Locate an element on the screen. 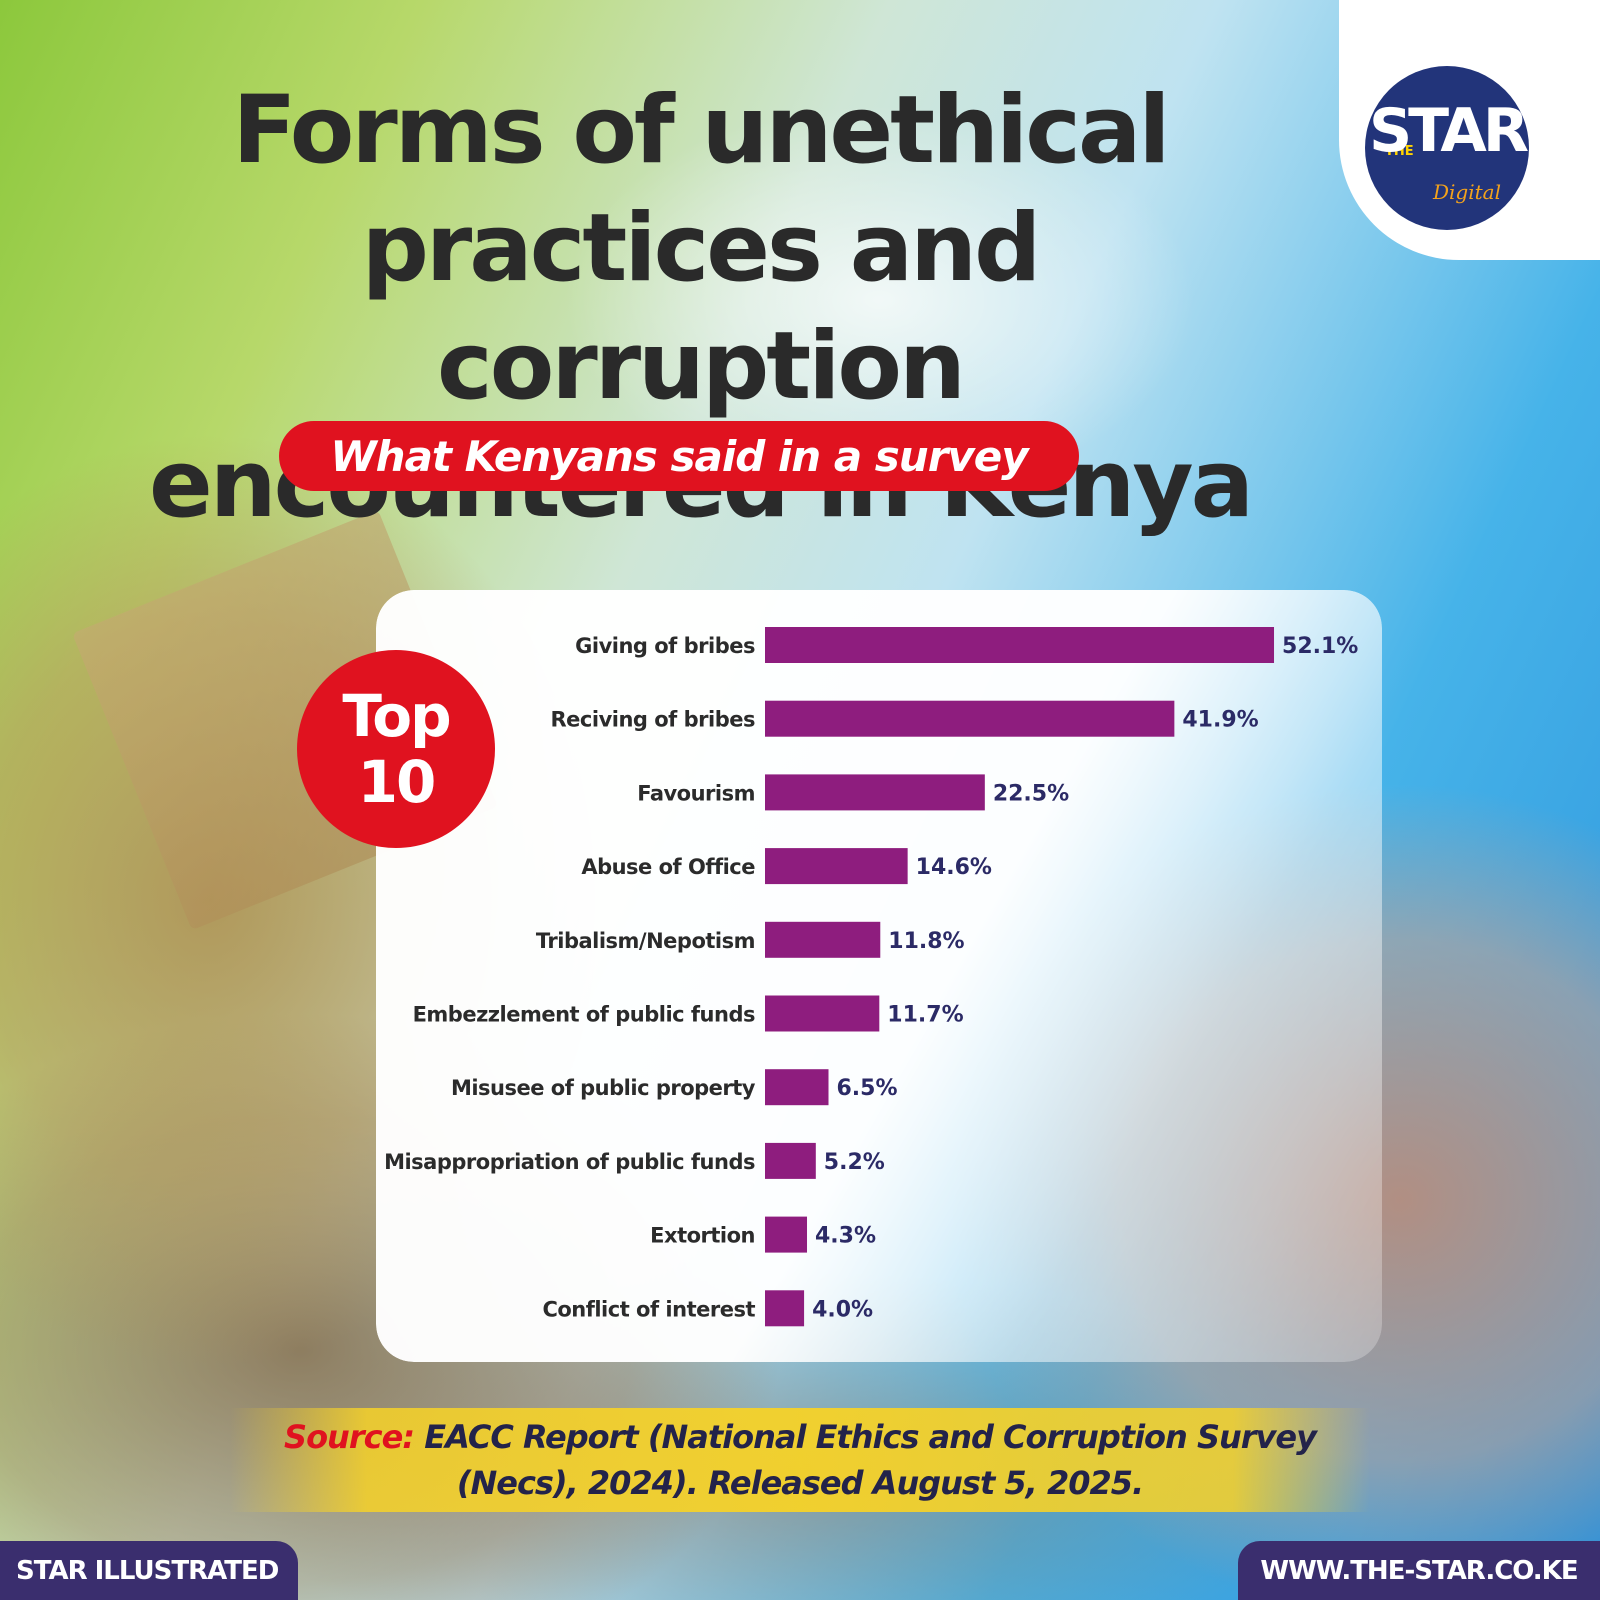 This screenshot has width=1600, height=1600. category-label: Giving of bribes is located at coordinates (665, 646).